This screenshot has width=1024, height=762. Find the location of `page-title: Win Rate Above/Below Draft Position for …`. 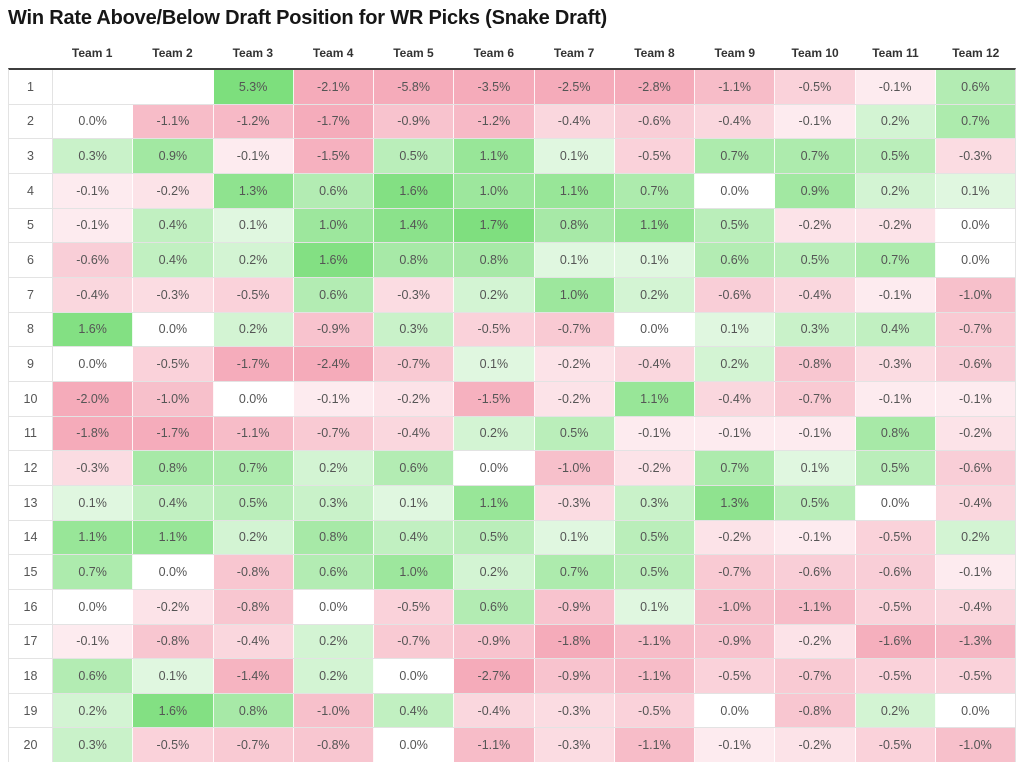

page-title: Win Rate Above/Below Draft Position for … is located at coordinates (307, 18).